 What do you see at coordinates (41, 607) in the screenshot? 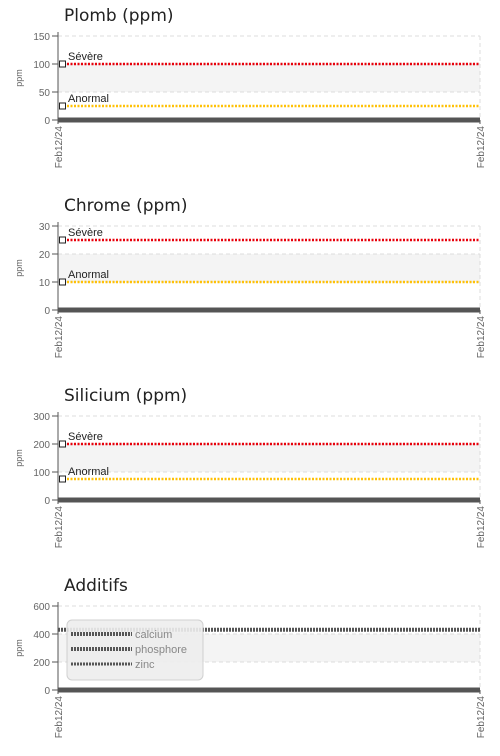
I see `y-tick-label: 600` at bounding box center [41, 607].